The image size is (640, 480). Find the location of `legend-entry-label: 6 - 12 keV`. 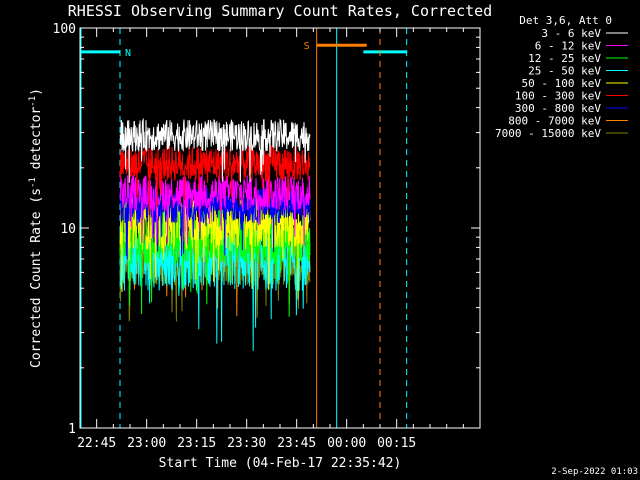

legend-entry-label: 6 - 12 keV is located at coordinates (568, 46).